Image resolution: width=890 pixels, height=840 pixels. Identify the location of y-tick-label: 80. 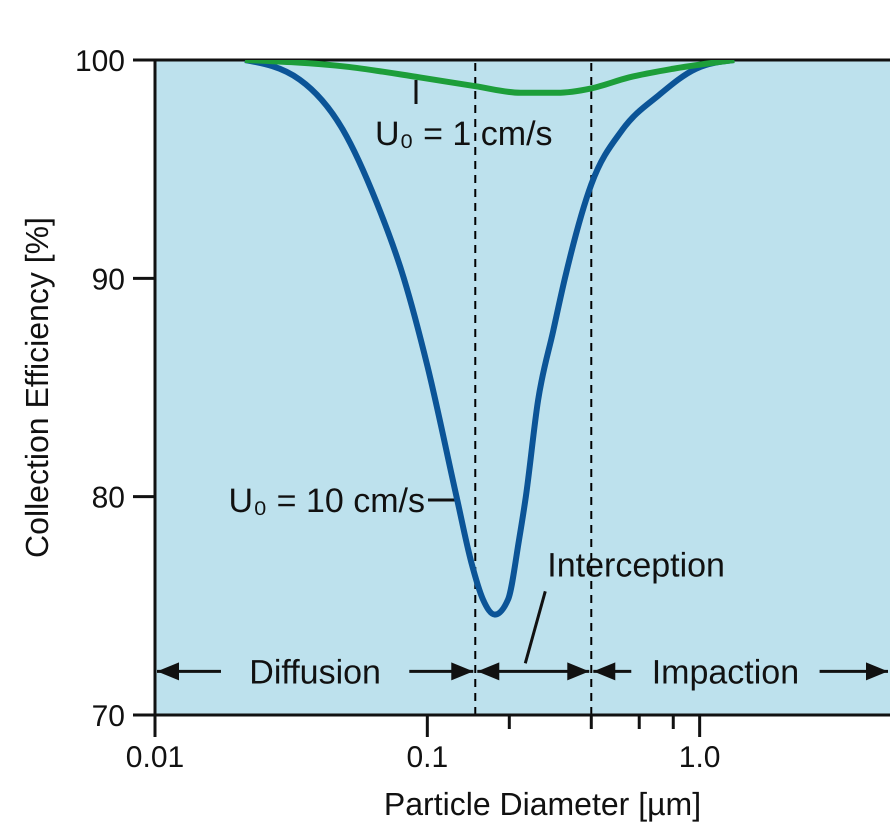
(108, 498).